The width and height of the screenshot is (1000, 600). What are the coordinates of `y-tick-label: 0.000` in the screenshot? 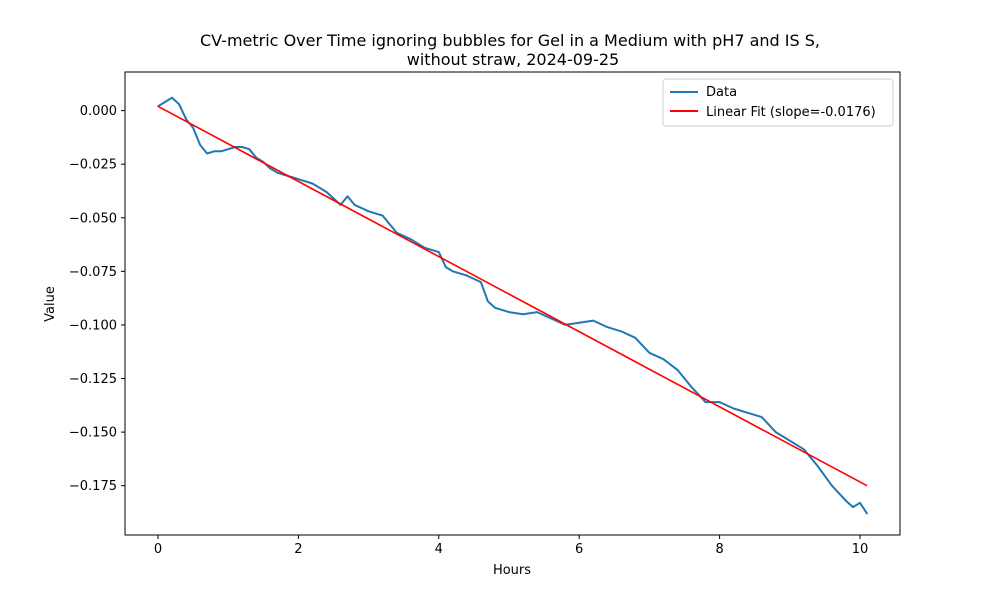 It's located at (98, 111).